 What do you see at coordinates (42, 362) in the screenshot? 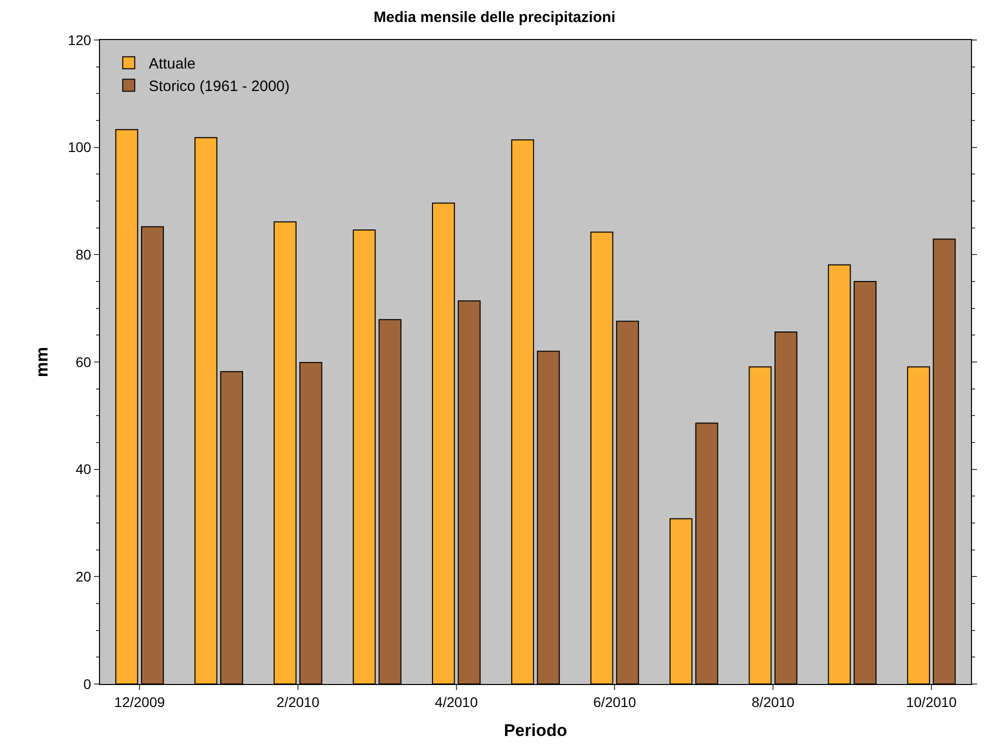
I see `y-axis-title: mm` at bounding box center [42, 362].